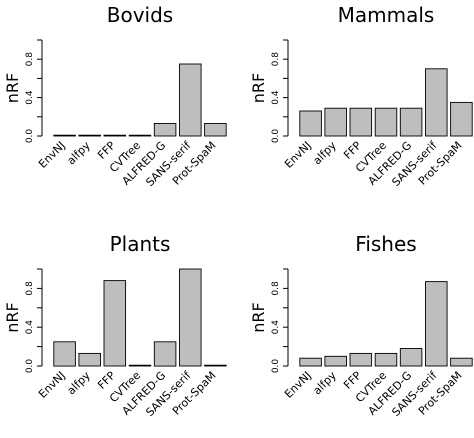 This screenshot has height=438, width=474. Describe the element at coordinates (385, 244) in the screenshot. I see `chart-title: Fishes` at that location.